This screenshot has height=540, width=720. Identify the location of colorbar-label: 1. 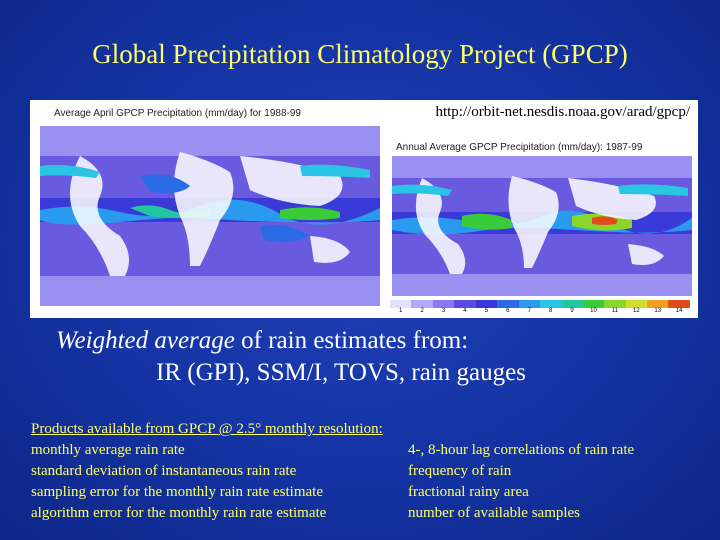
(401, 311).